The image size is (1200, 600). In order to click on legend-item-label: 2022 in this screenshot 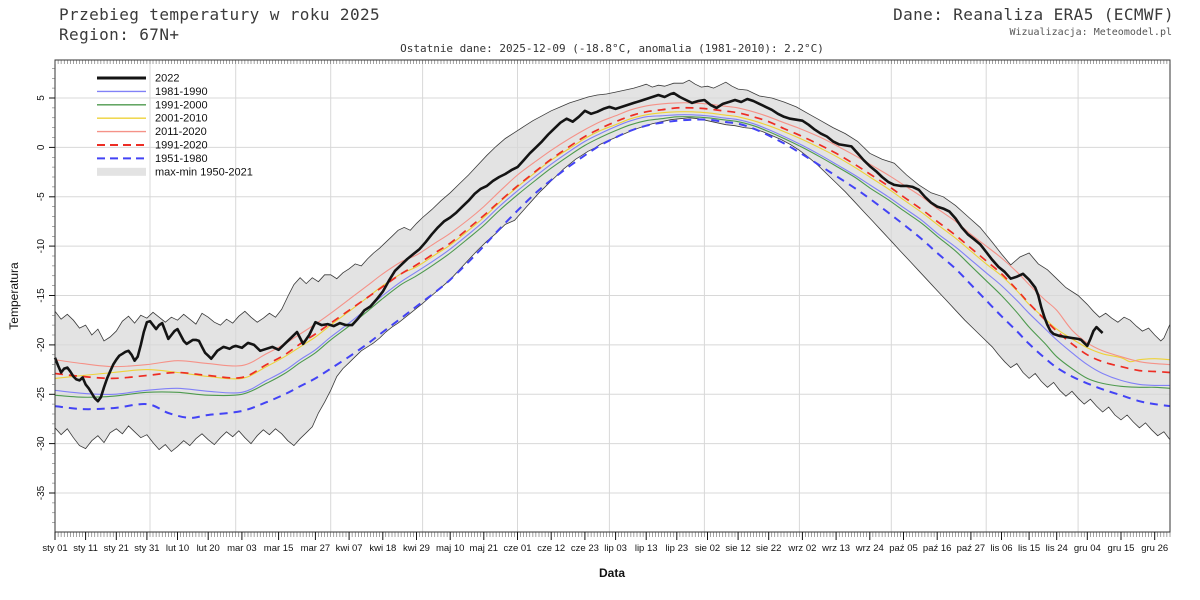, I will do `click(167, 79)`.